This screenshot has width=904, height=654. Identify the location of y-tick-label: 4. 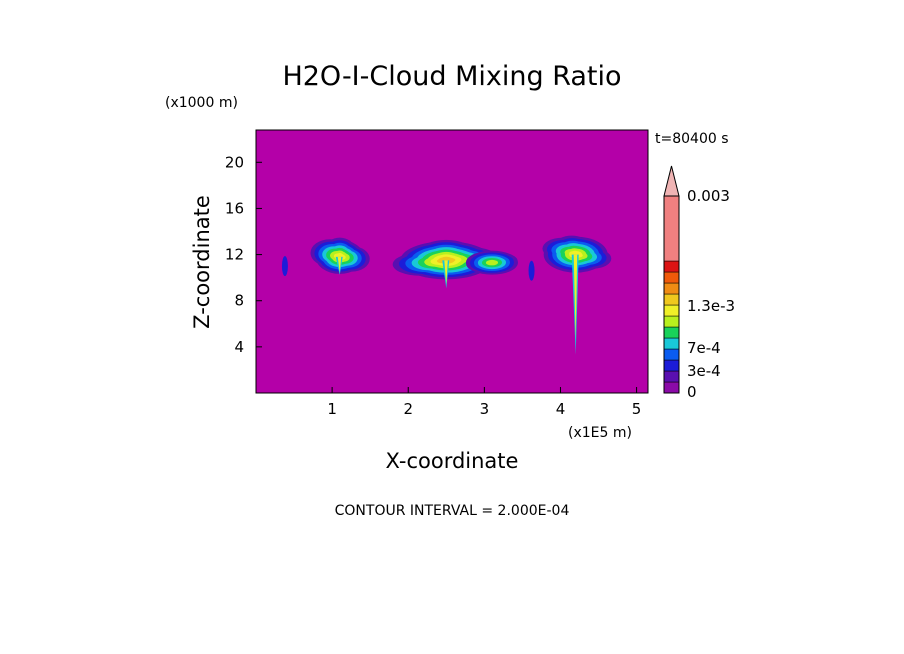
(239, 347).